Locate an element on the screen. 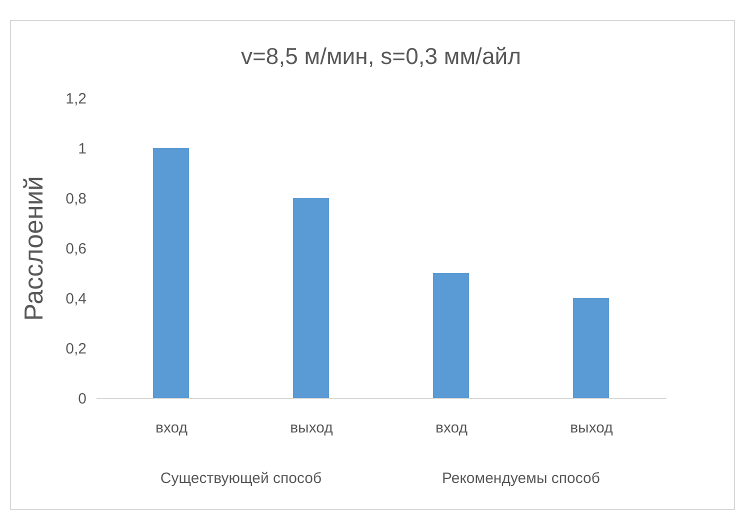 This screenshot has width=748, height=513. y-tick-label: 1 is located at coordinates (82, 149).